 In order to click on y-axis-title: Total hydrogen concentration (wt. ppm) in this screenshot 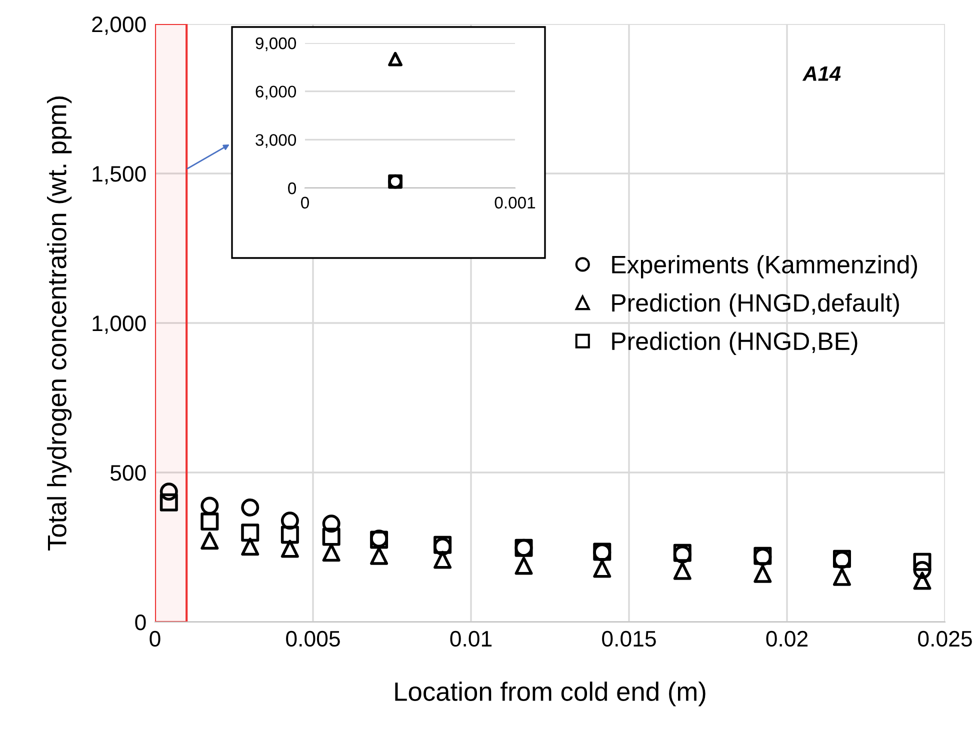, I will do `click(59, 323)`.